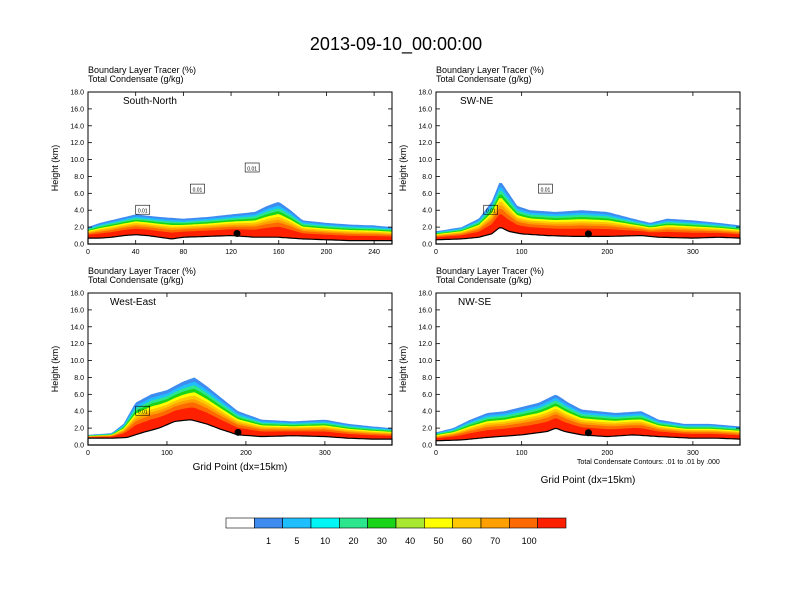 This screenshot has height=612, width=792. I want to click on colorbar-label: 50, so click(438, 541).